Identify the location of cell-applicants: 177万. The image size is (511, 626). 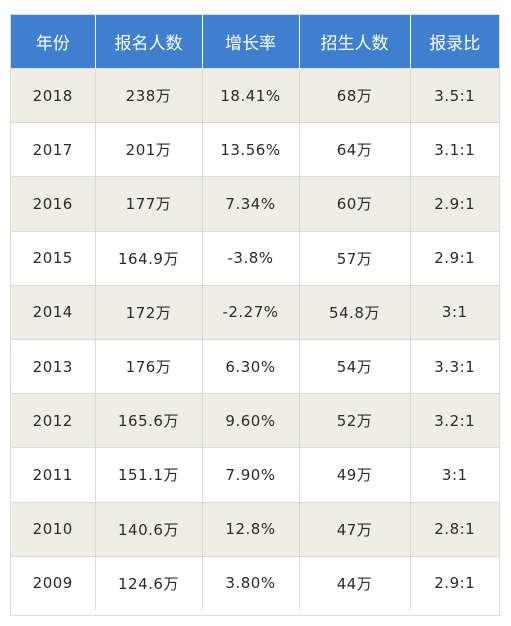
(149, 204).